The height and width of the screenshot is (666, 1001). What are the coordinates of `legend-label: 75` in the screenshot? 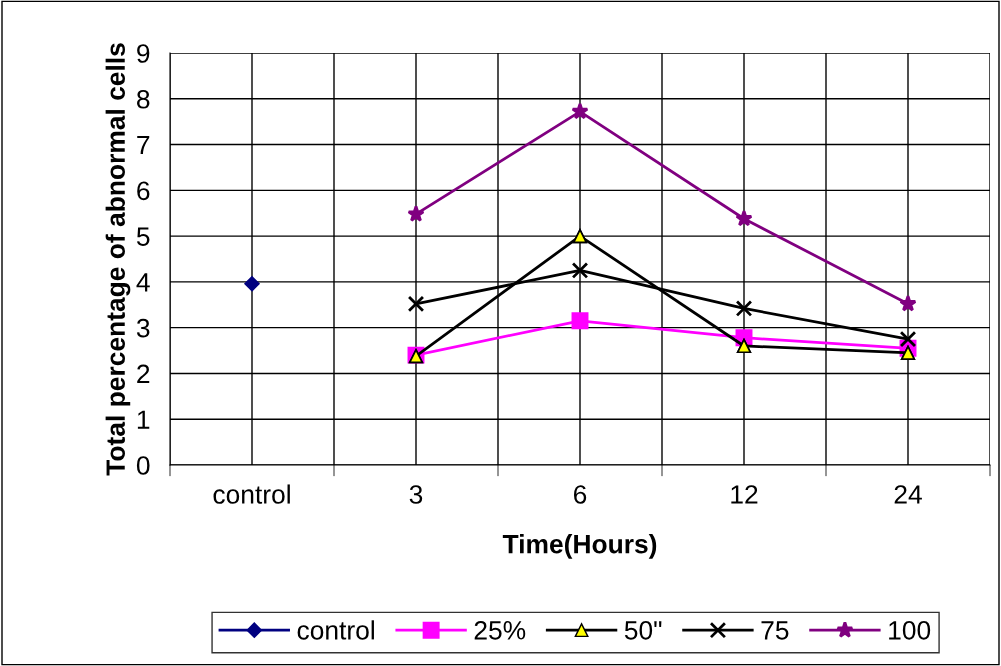 It's located at (775, 630).